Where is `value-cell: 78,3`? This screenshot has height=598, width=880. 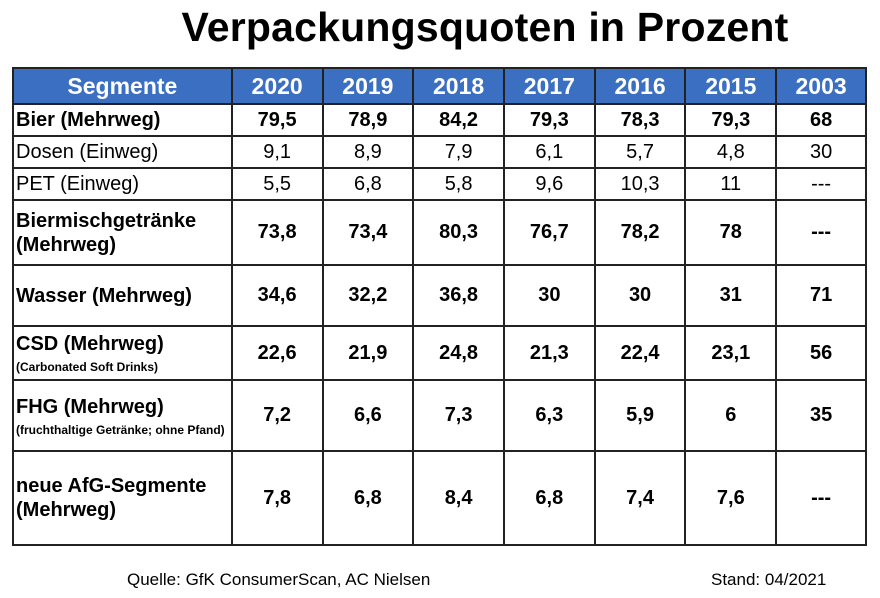 value-cell: 78,3 is located at coordinates (640, 120).